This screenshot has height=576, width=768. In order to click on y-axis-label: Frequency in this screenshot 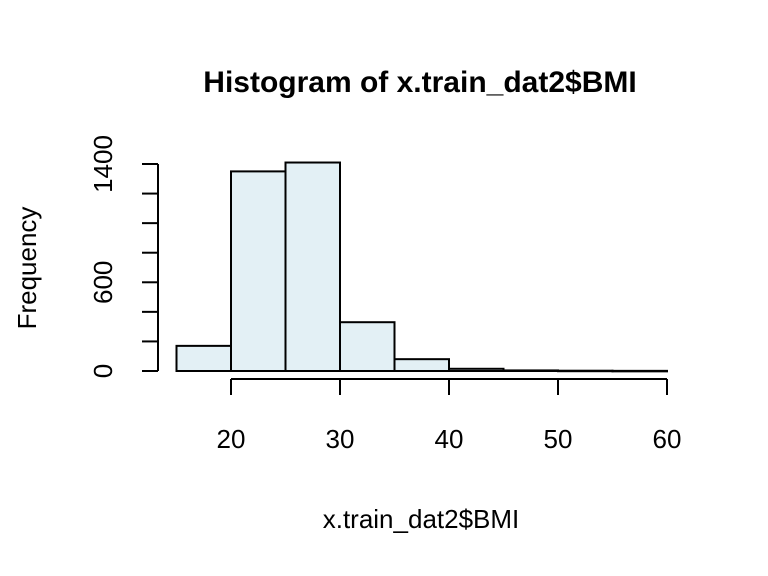, I will do `click(27, 268)`.